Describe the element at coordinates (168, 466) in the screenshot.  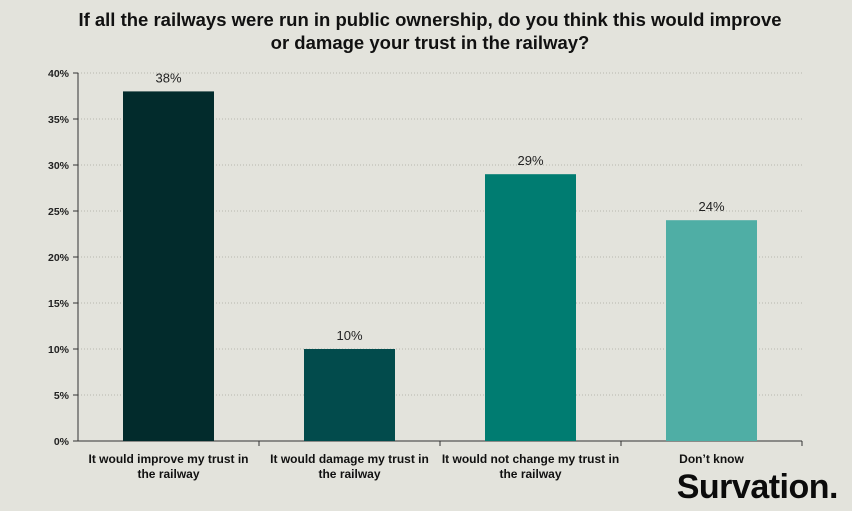
I see `category-label: It would improve my trust in the railway` at that location.